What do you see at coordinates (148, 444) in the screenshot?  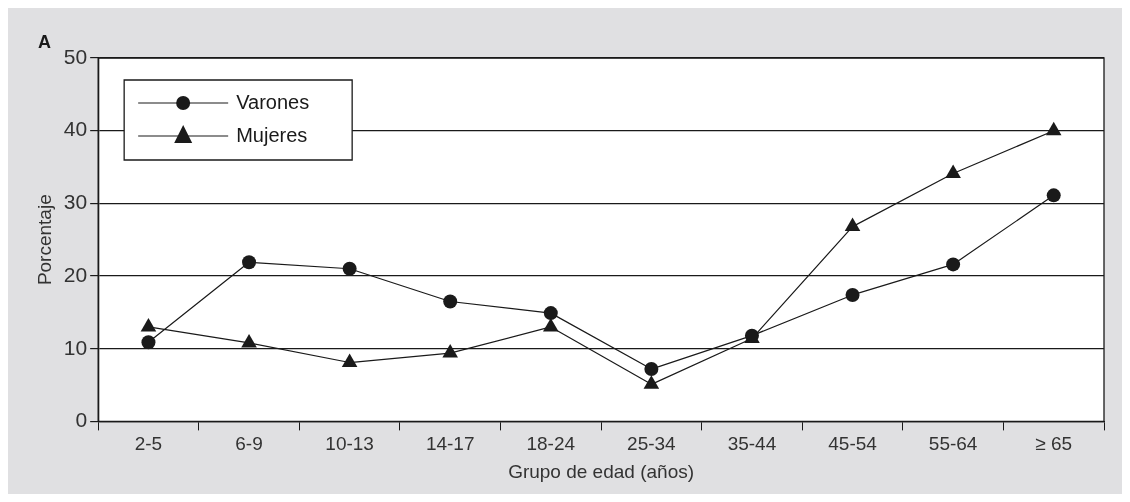 I see `x-tick-label: 2-5` at bounding box center [148, 444].